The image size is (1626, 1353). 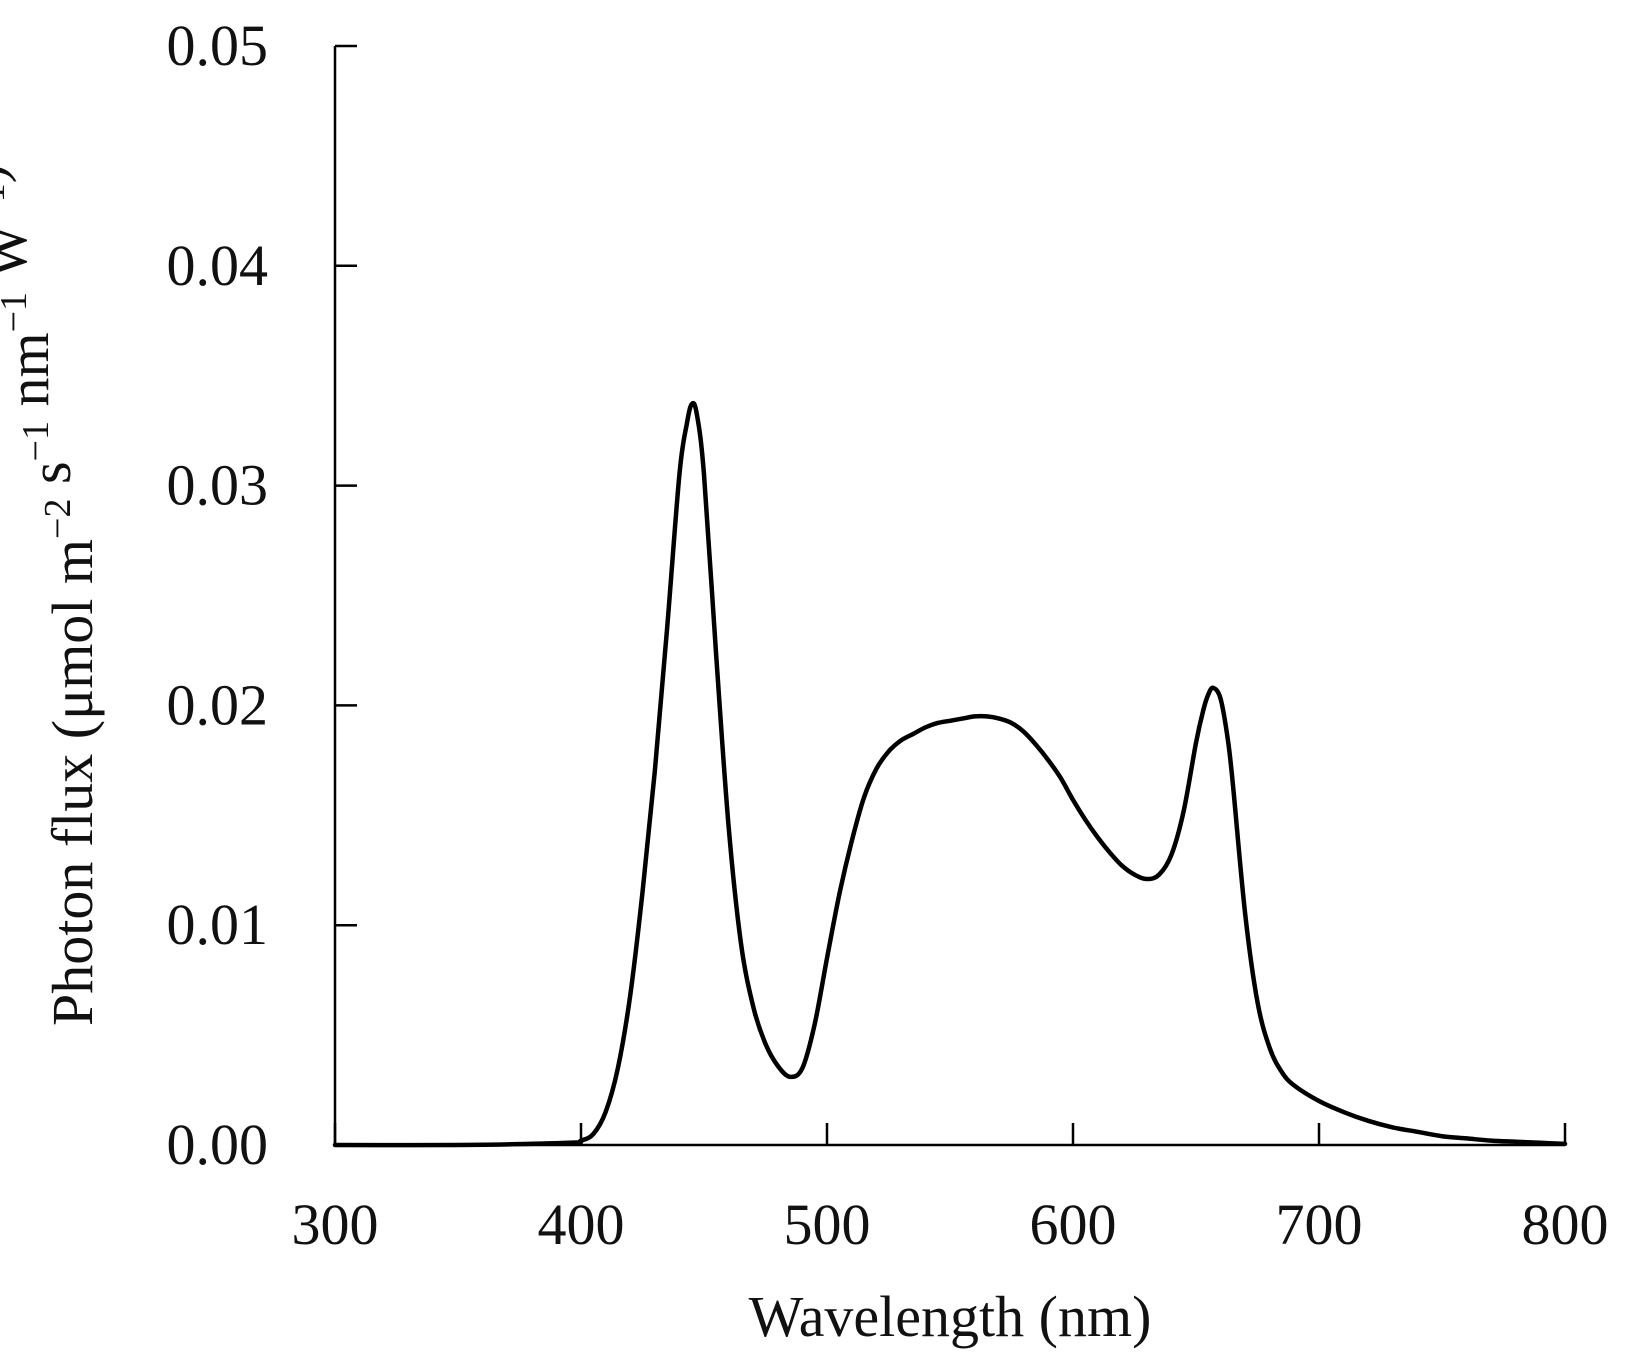 What do you see at coordinates (950, 1316) in the screenshot?
I see `x-axis-title: Wavelength (nm)` at bounding box center [950, 1316].